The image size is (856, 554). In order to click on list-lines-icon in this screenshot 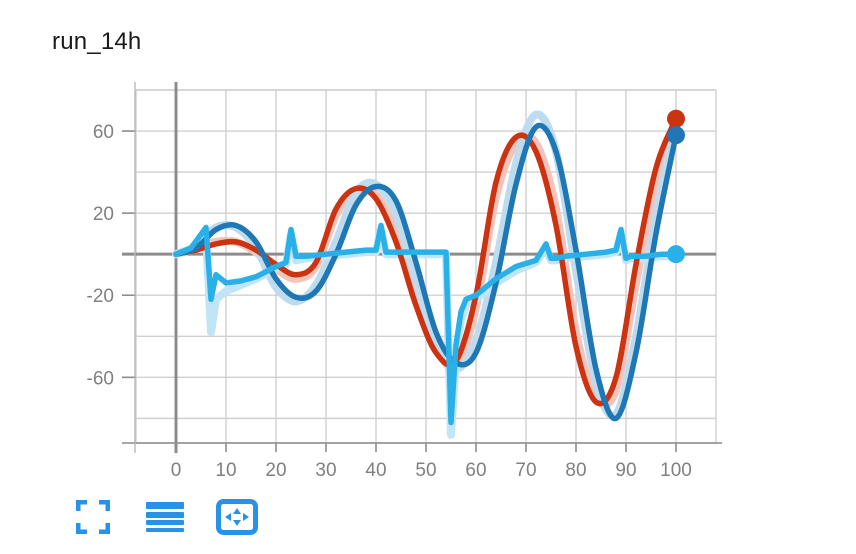, I will do `click(165, 517)`.